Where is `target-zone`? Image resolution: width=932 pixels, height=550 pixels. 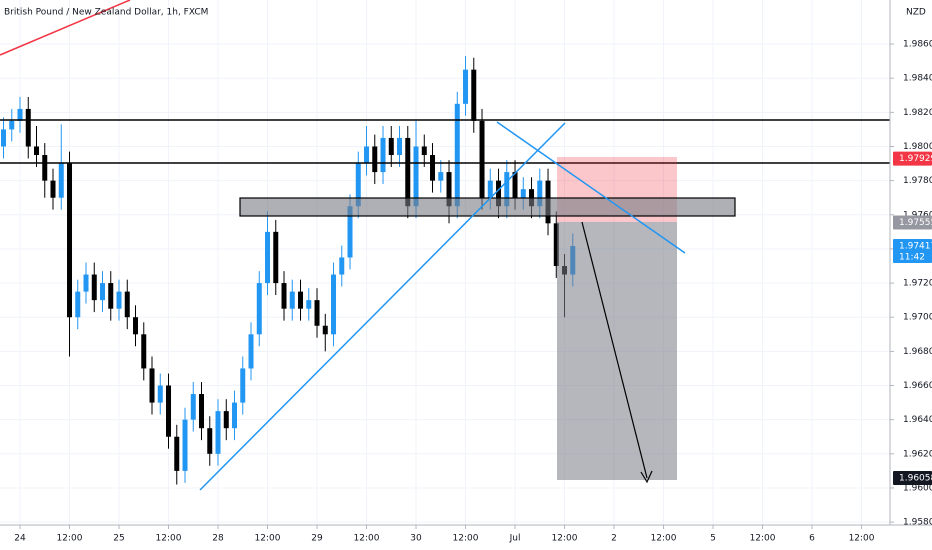 target-zone is located at coordinates (617, 351).